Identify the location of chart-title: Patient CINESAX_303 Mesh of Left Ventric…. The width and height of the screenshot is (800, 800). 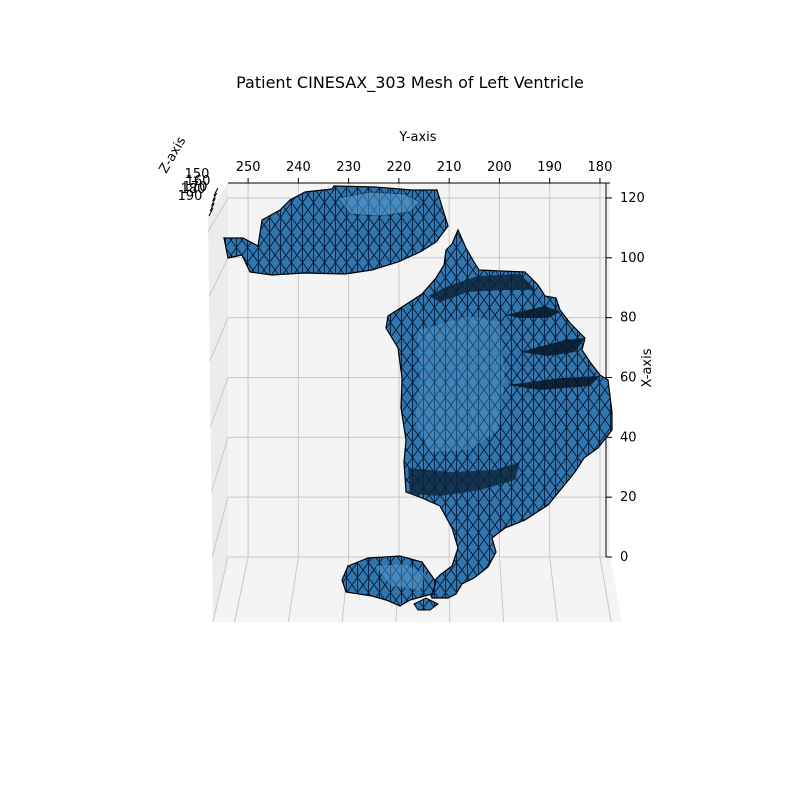
(410, 83).